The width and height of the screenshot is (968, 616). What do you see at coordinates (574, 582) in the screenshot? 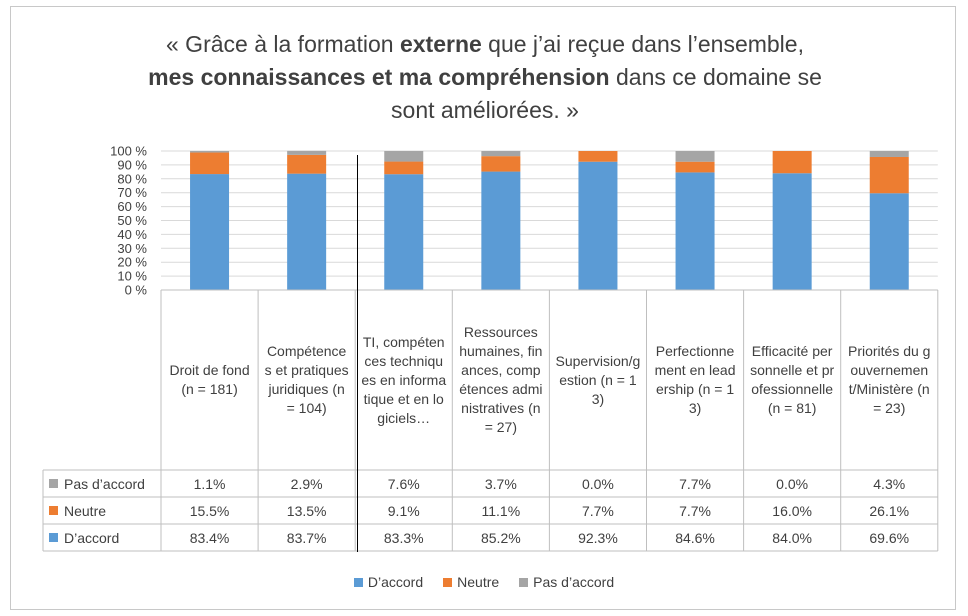
I see `legend-label: Pas d’accord` at bounding box center [574, 582].